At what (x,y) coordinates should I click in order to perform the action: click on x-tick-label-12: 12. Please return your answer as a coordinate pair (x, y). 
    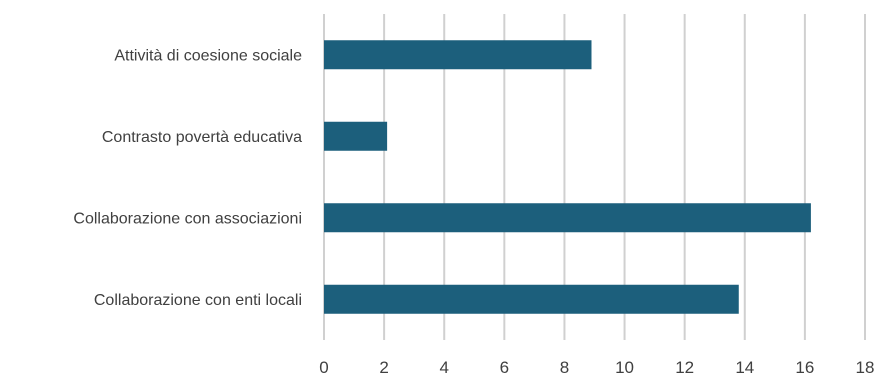
    Looking at the image, I should click on (684, 367).